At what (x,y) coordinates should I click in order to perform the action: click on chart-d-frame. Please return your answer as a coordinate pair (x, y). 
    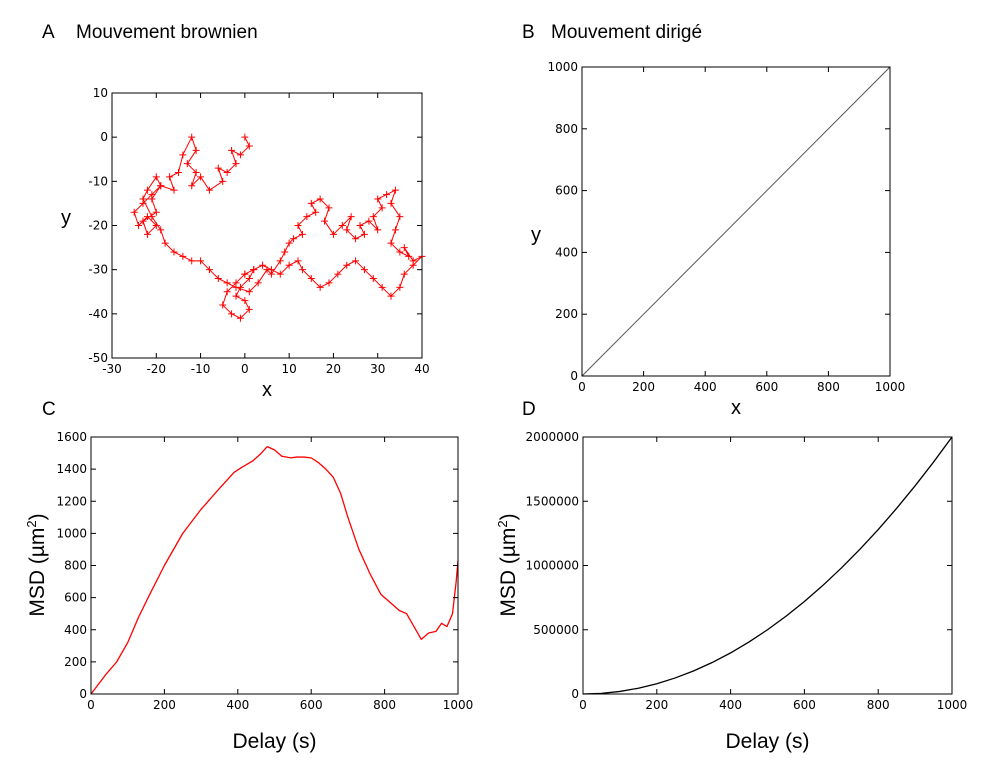
    Looking at the image, I should click on (767, 565).